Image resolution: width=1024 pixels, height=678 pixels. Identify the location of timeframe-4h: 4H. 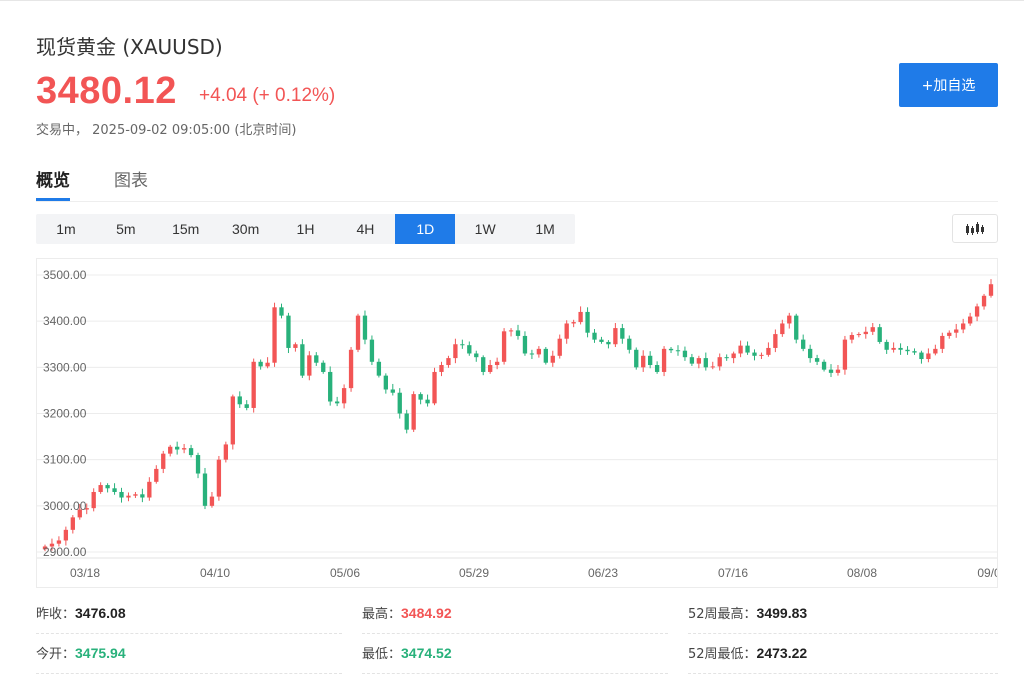
(365, 229).